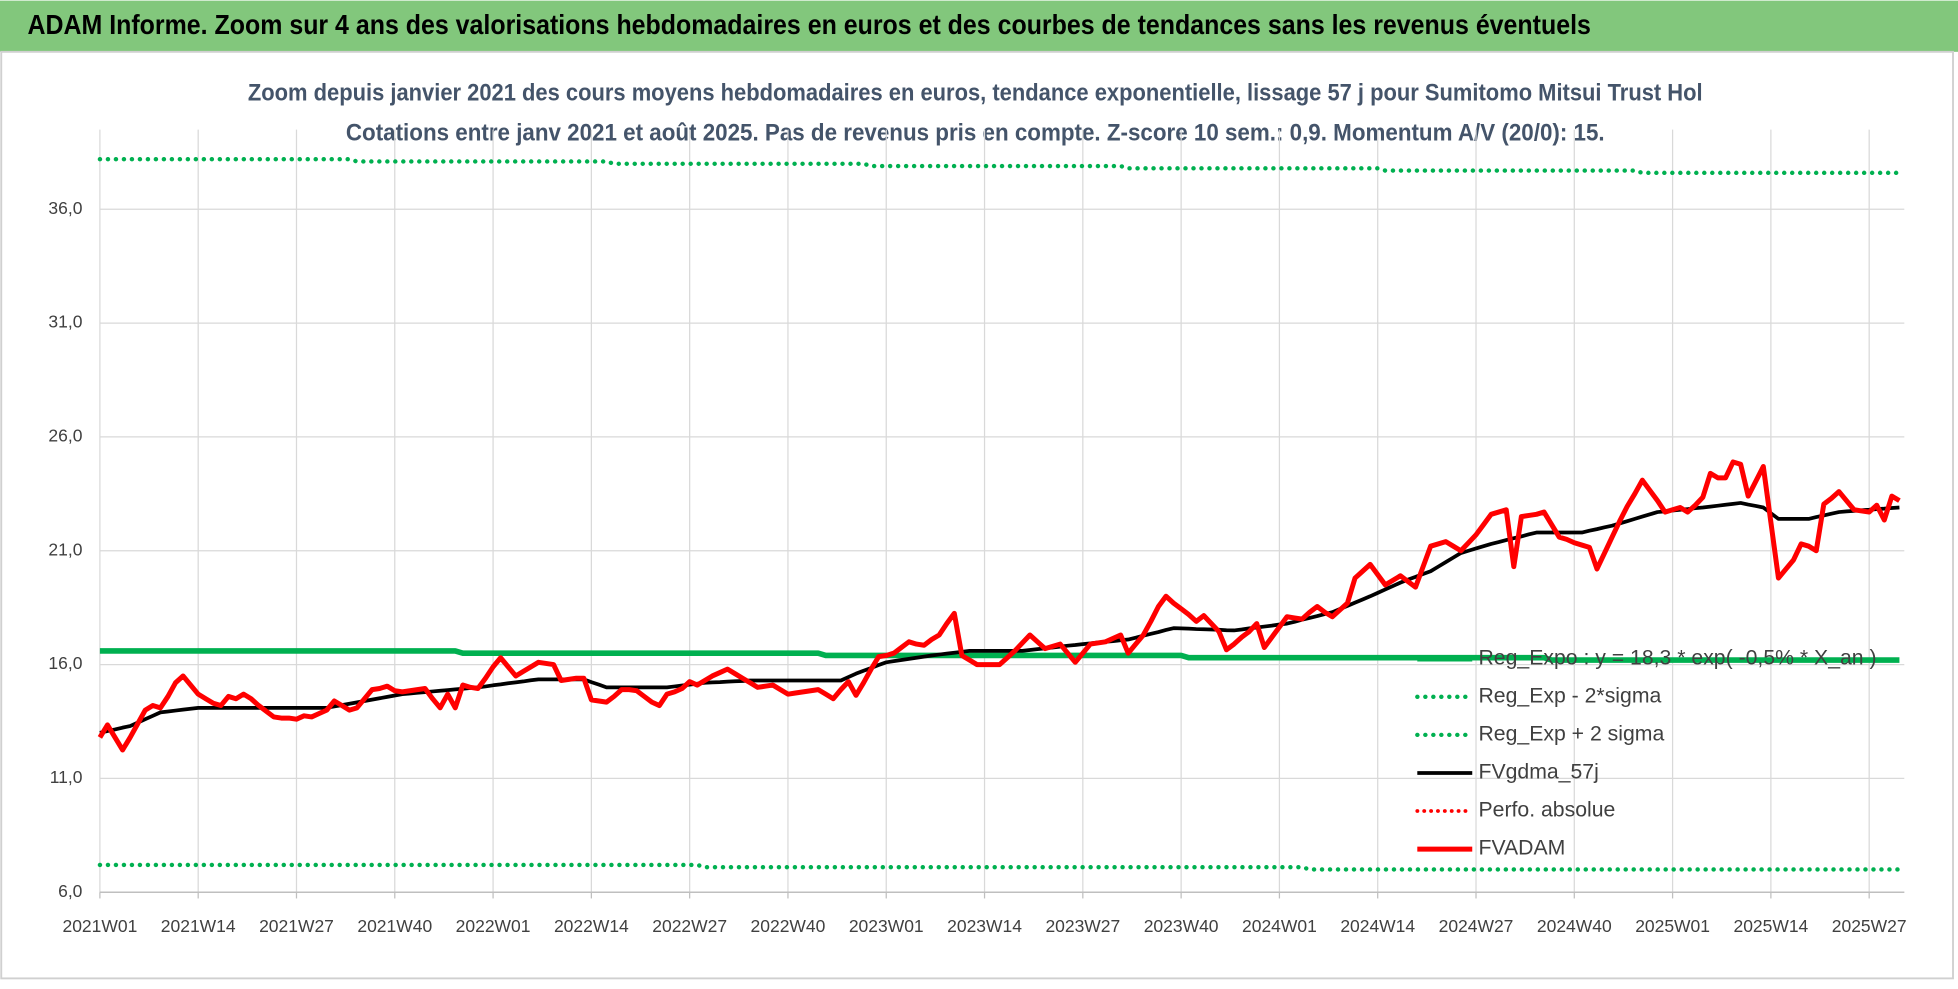  Describe the element at coordinates (1377, 926) in the screenshot. I see `x-tick-label: 2024W14` at that location.